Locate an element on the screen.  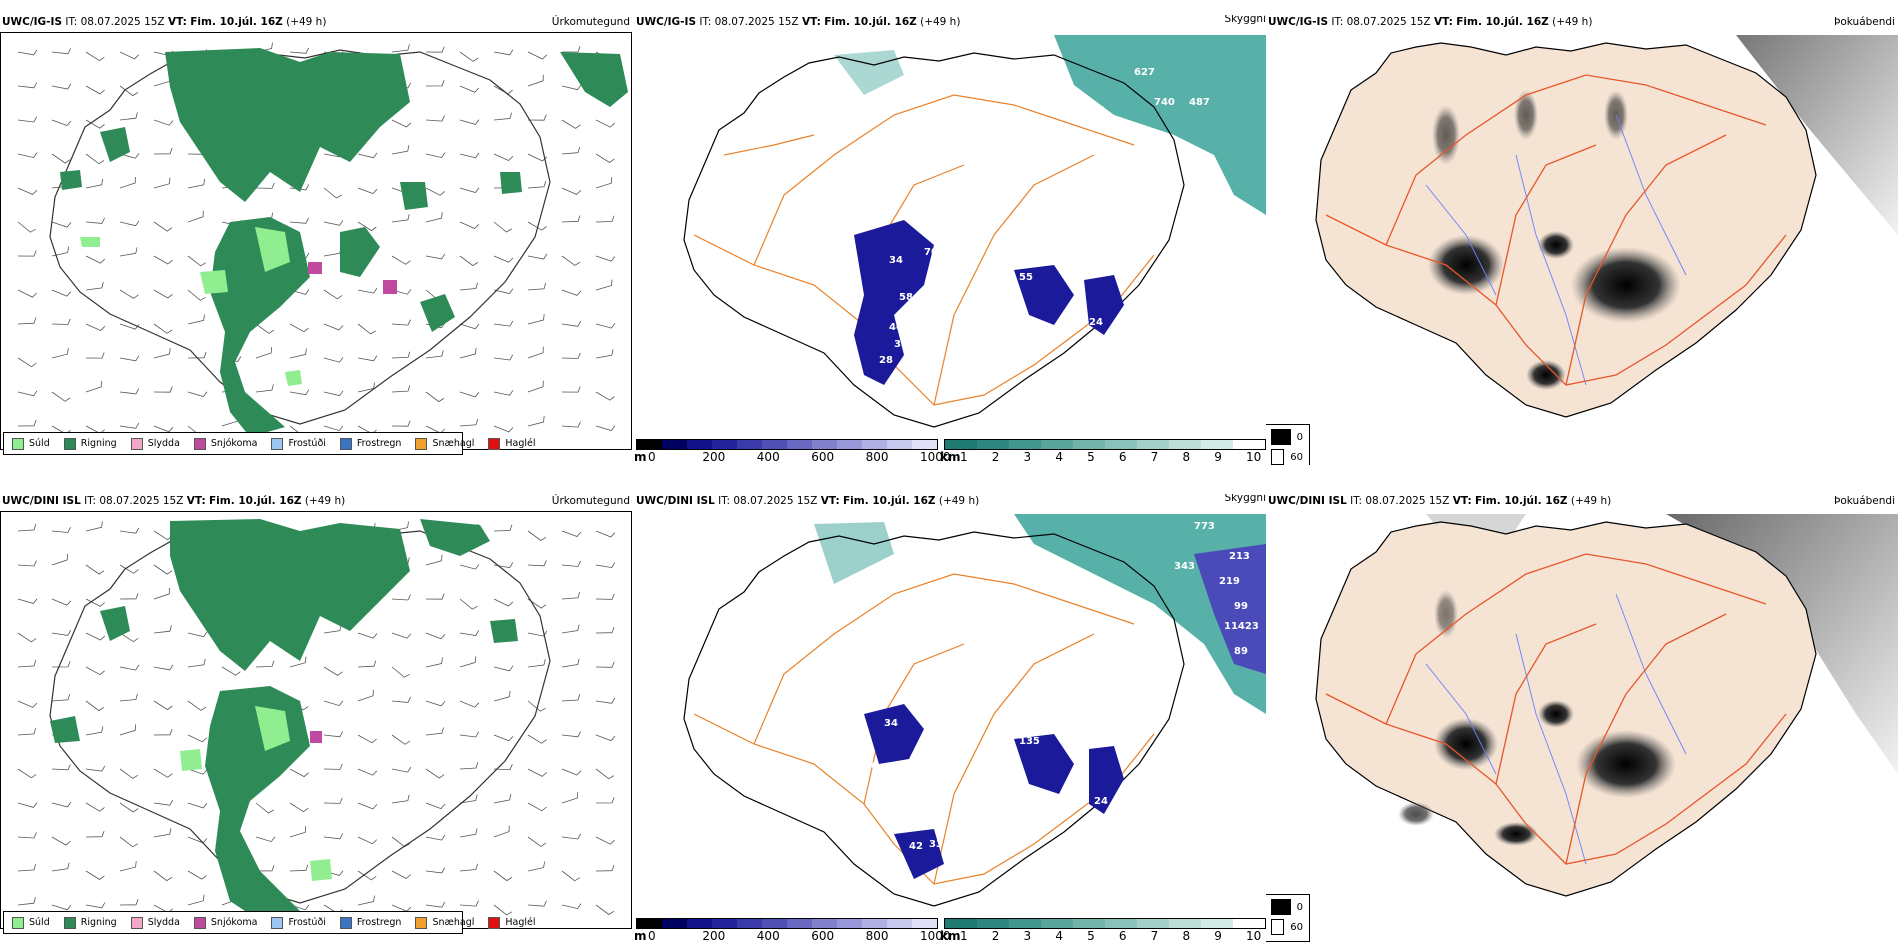
sea-fog is located at coordinates (1782, 644).